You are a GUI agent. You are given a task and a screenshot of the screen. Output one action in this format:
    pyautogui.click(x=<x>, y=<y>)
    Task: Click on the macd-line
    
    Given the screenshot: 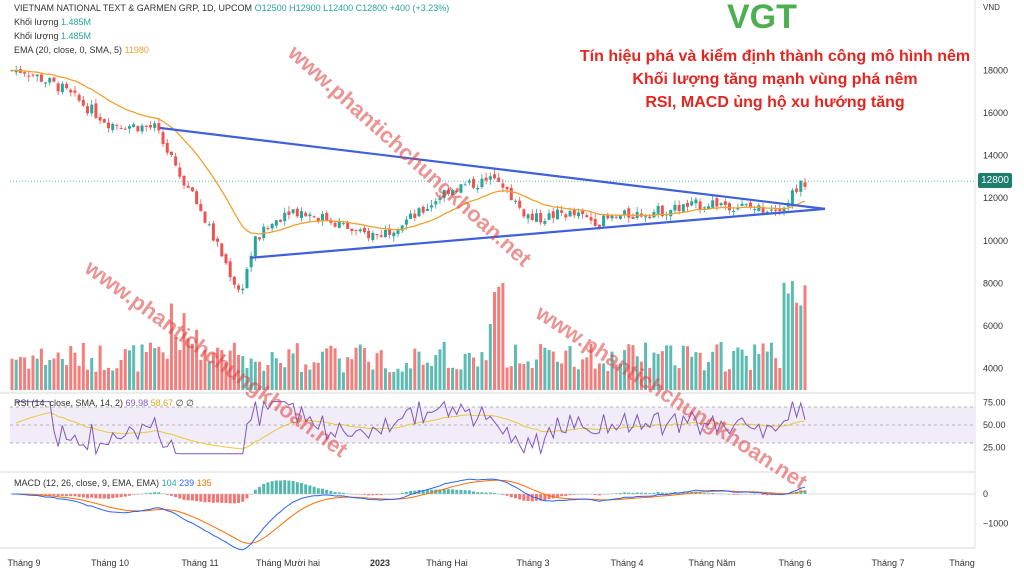 What is the action you would take?
    pyautogui.click(x=409, y=514)
    